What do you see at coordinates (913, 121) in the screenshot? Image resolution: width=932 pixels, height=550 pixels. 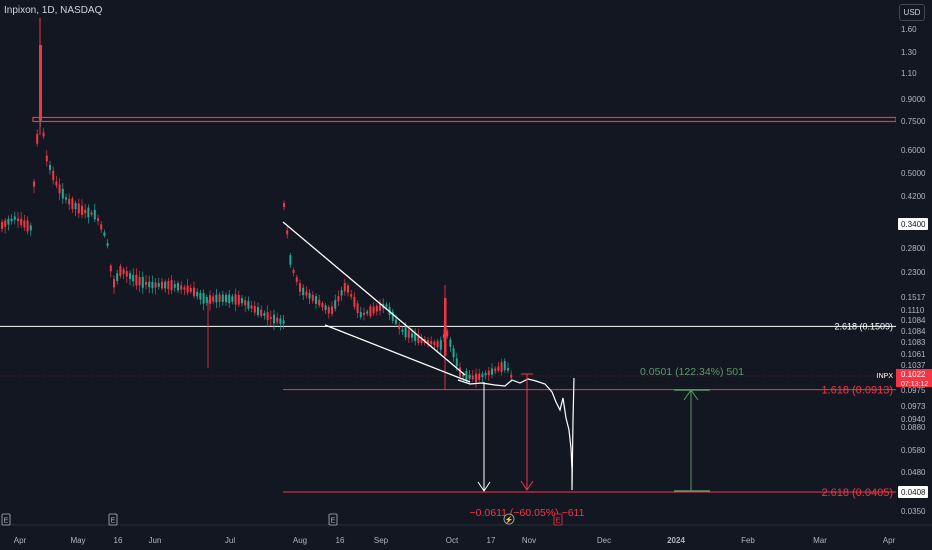 I see `price-tick-label: 0.7500` at bounding box center [913, 121].